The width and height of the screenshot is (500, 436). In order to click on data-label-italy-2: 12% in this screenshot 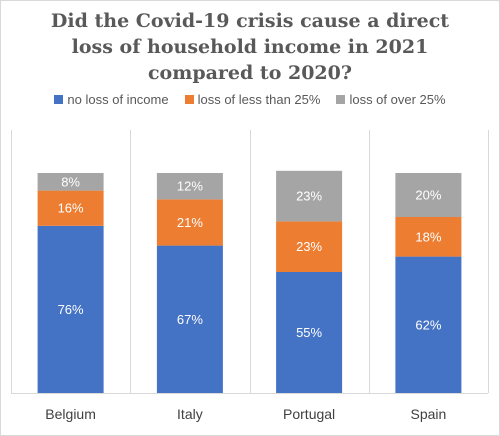, I will do `click(190, 186)`.